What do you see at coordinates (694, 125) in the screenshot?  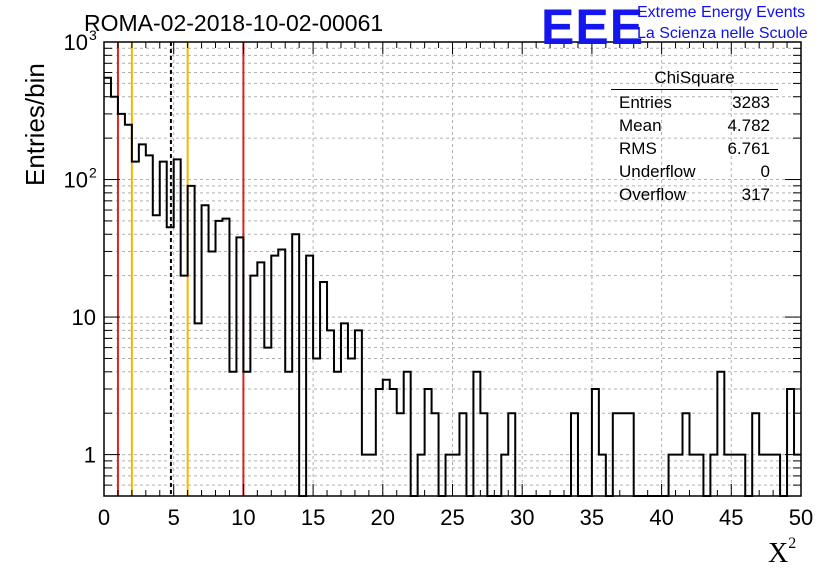 I see `stats-row-mean: Mean 4.782` at bounding box center [694, 125].